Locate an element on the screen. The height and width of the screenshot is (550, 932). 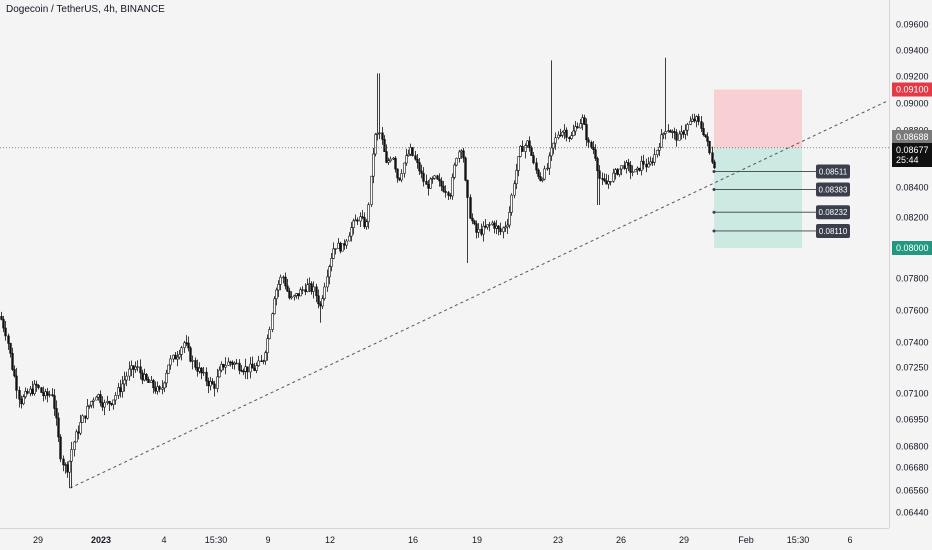
time-tick-label: 2023 is located at coordinates (101, 540).